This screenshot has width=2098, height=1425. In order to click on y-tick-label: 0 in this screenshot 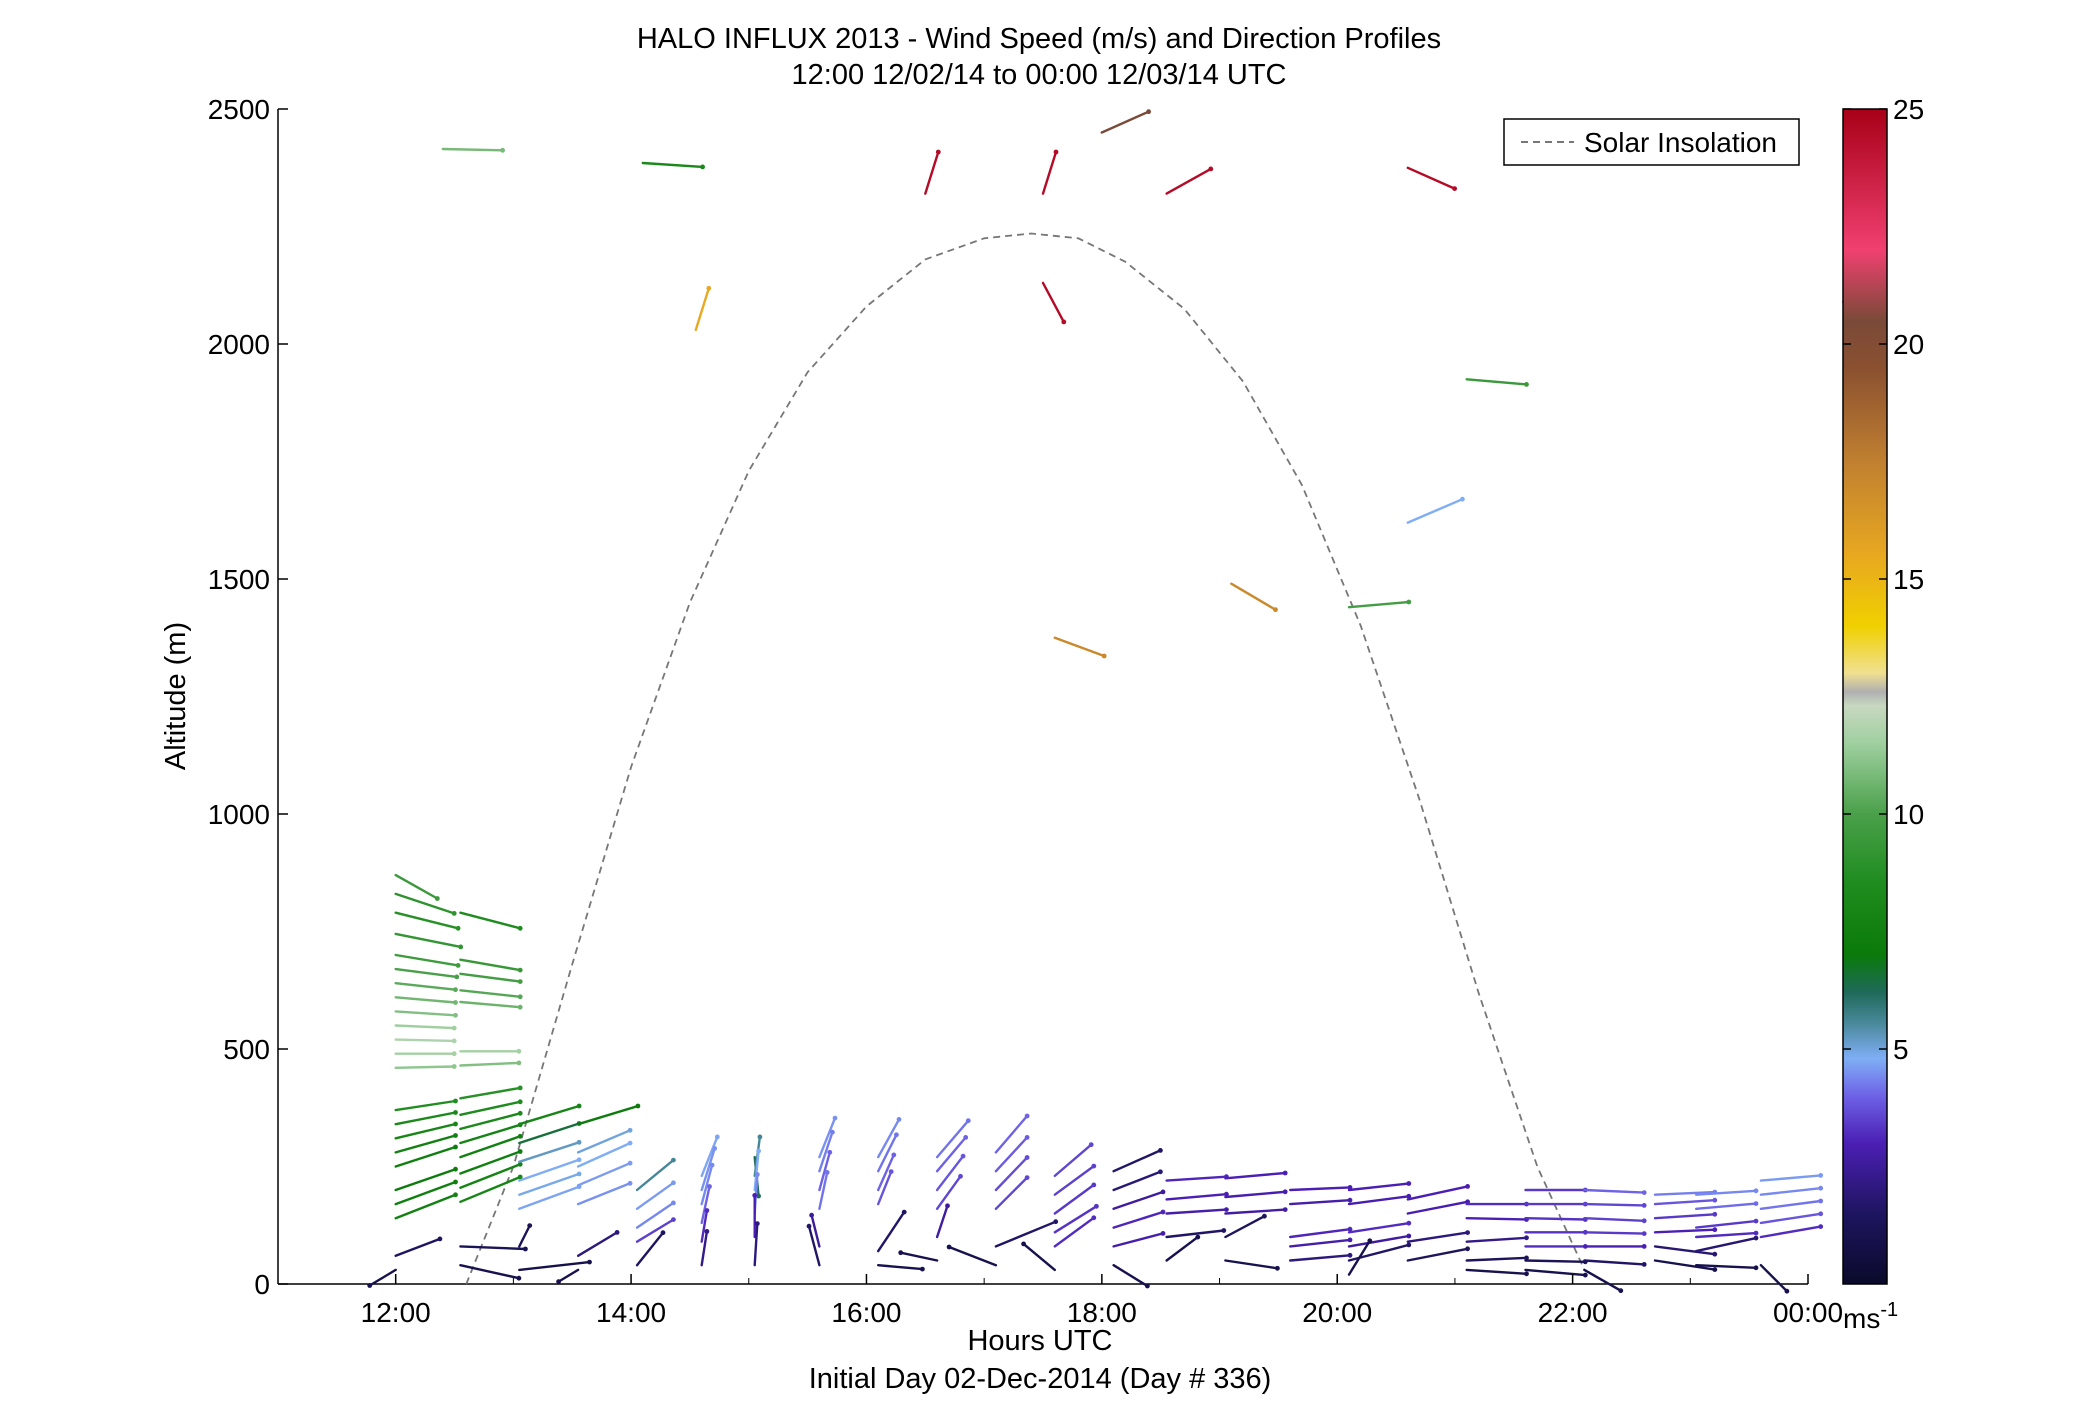, I will do `click(262, 1284)`.